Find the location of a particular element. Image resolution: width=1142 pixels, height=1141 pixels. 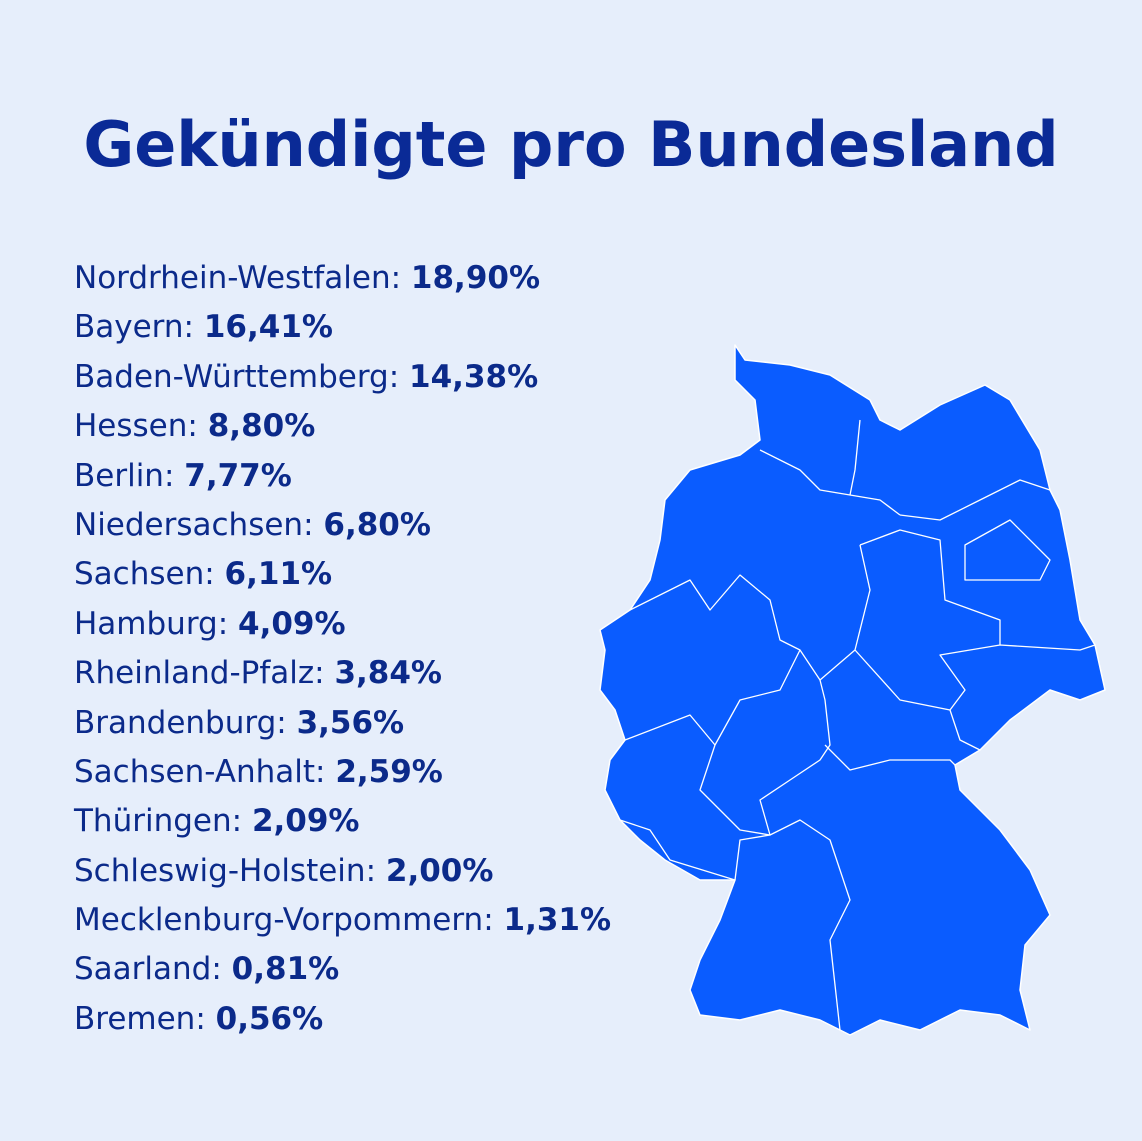

state-name: Nordrhein-Westfalen: is located at coordinates (238, 278).